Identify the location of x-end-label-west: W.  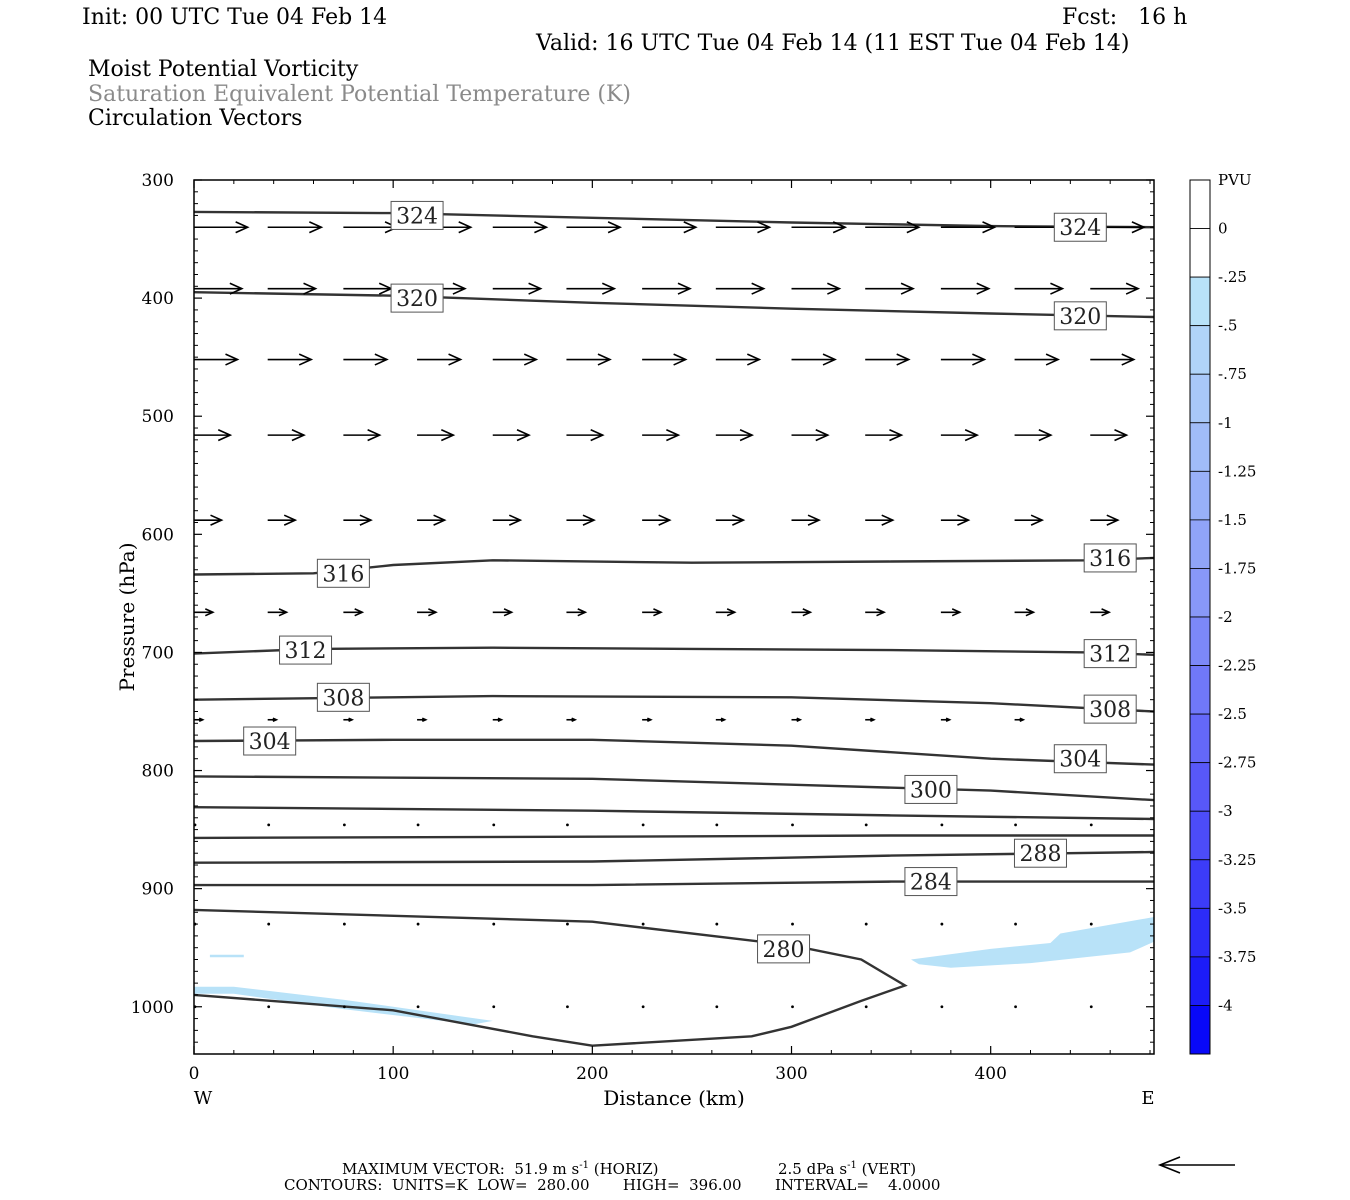
(203, 1098).